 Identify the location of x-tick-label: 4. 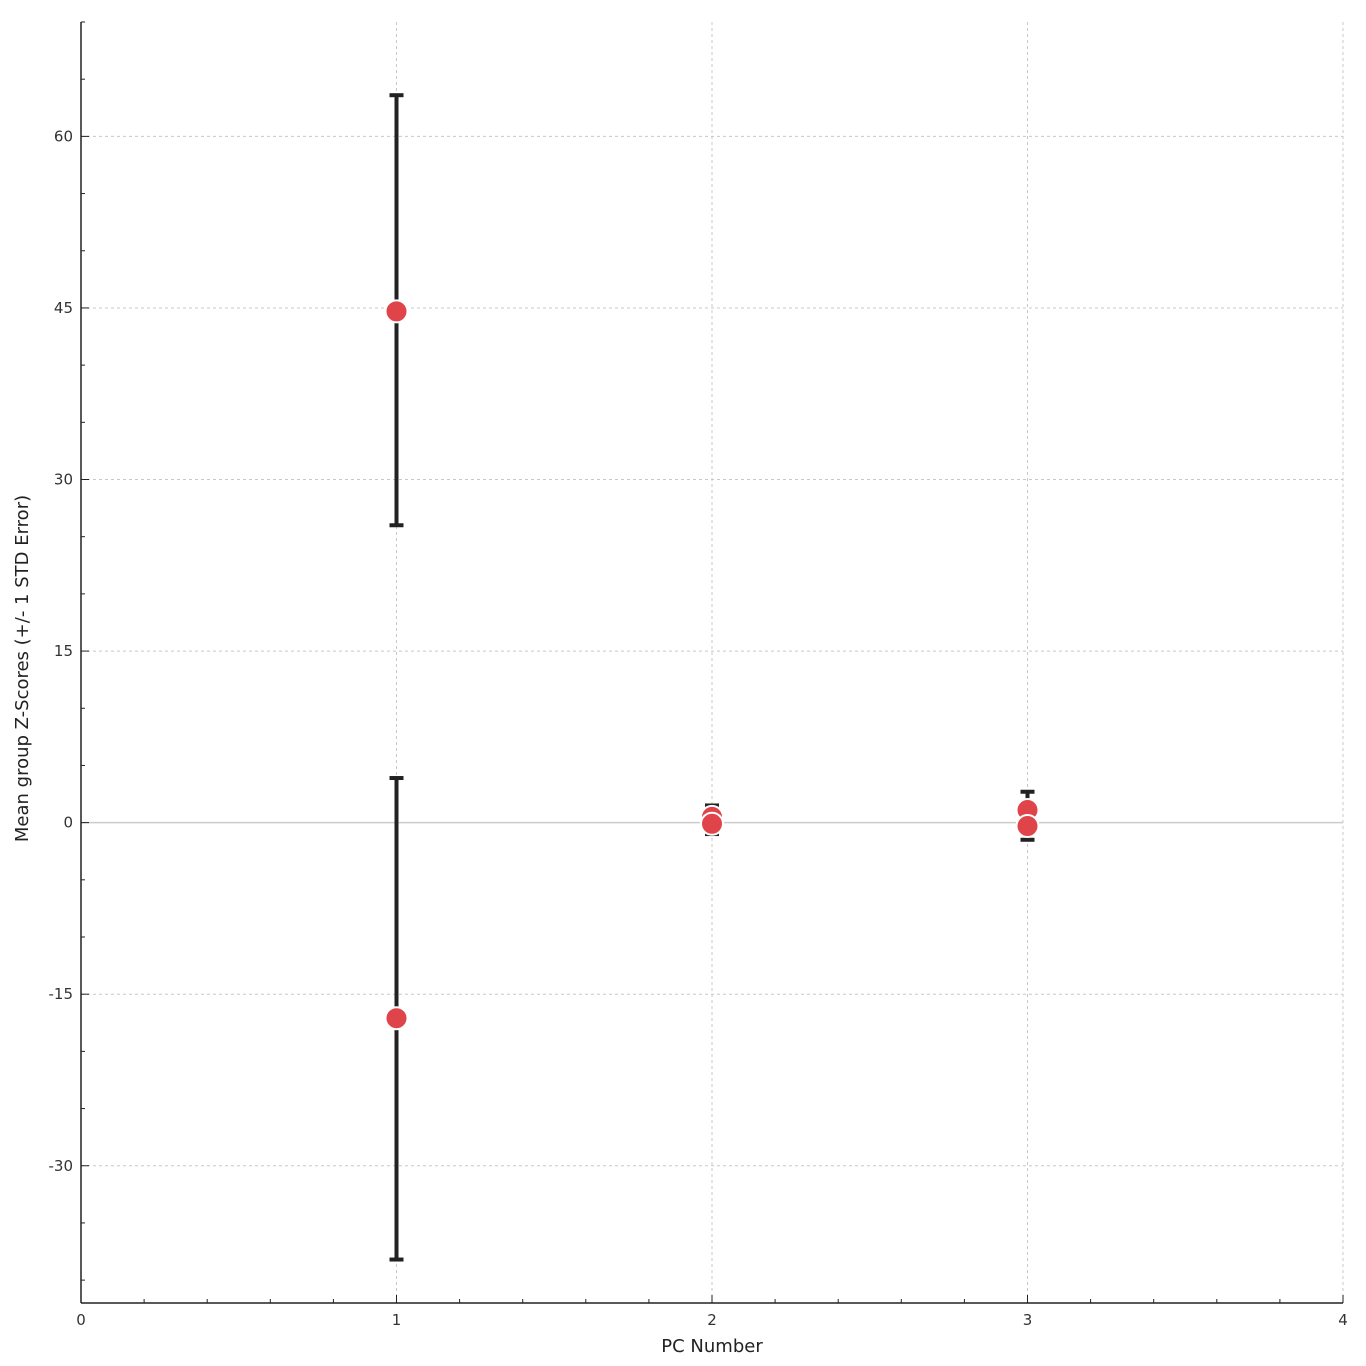
(1343, 1320).